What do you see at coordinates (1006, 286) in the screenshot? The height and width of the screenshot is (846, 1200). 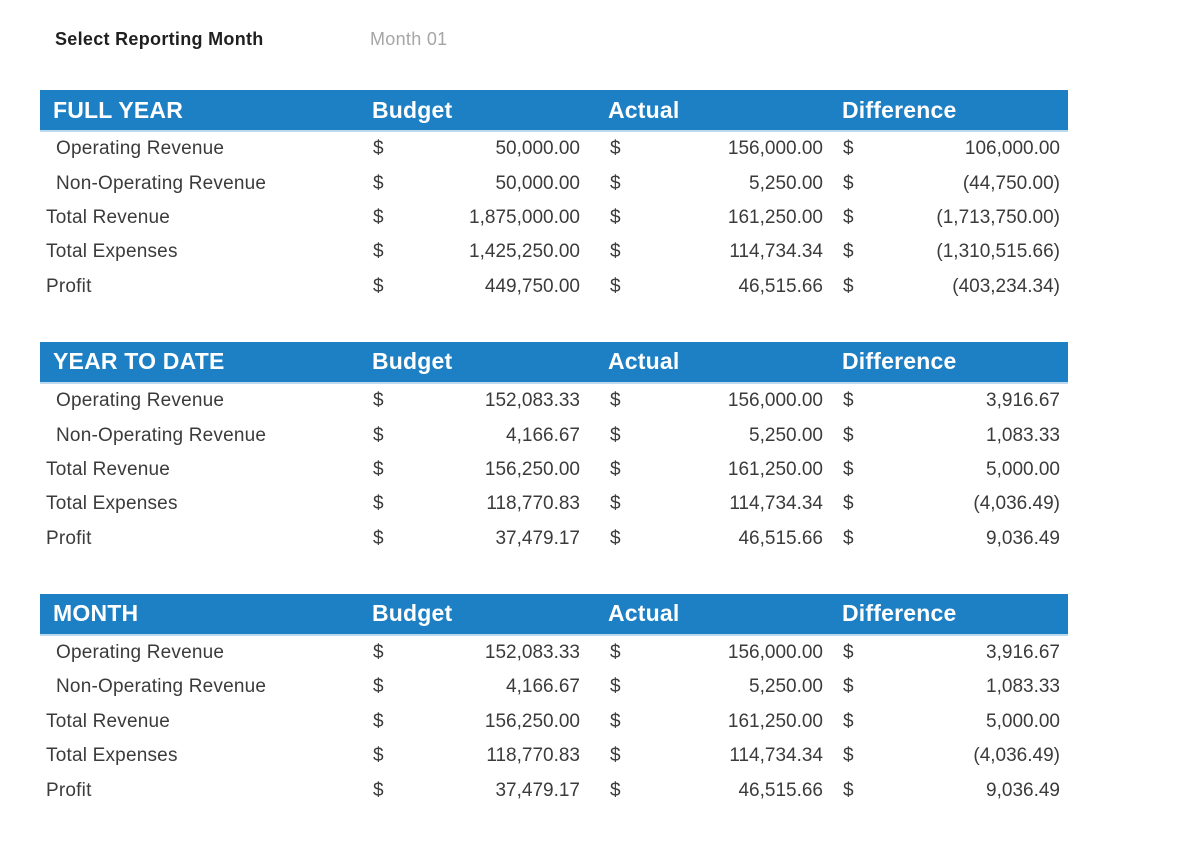 I see `difference-amount: (403,234.34)` at bounding box center [1006, 286].